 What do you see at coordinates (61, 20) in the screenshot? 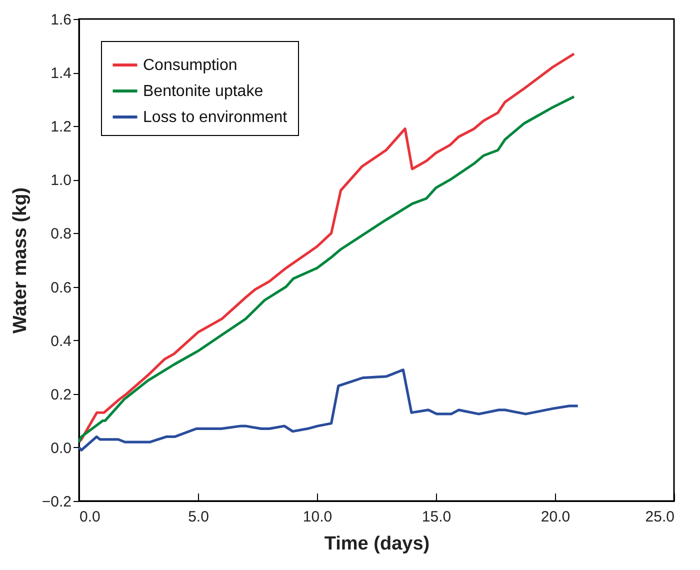
I see `y-tick-label: 1.6` at bounding box center [61, 20].